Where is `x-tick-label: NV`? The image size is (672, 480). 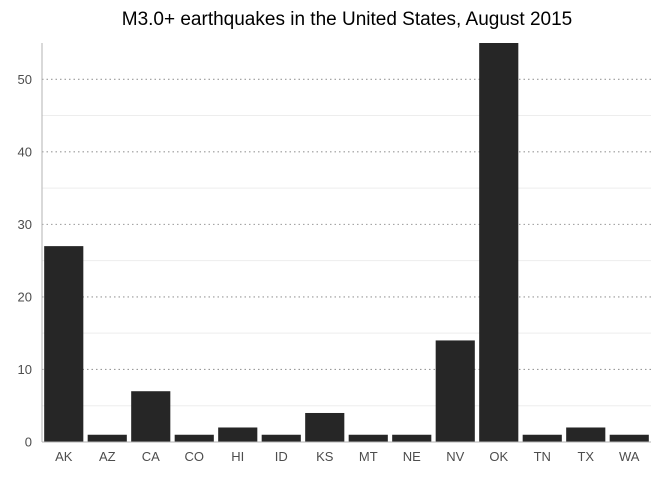 x-tick-label: NV is located at coordinates (455, 456).